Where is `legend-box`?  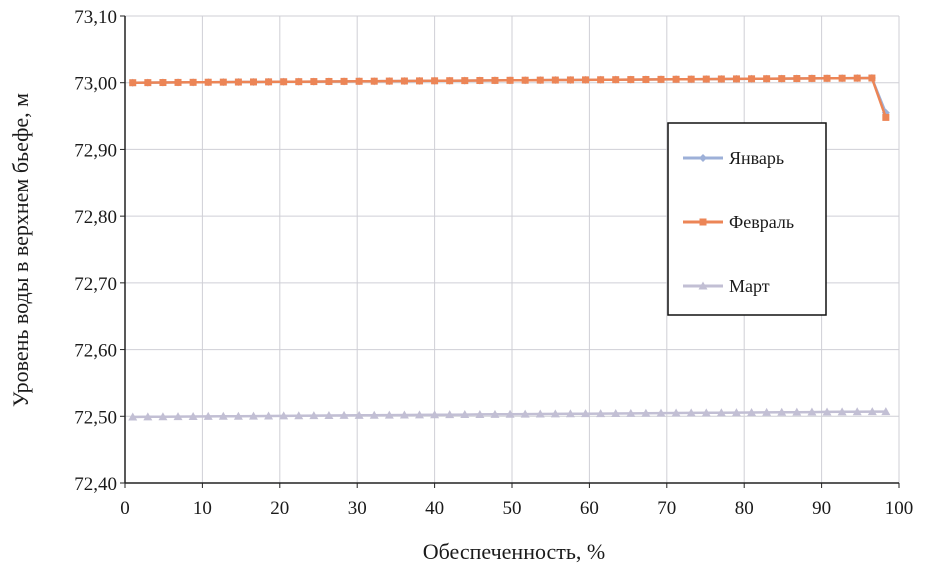
legend-box is located at coordinates (747, 219).